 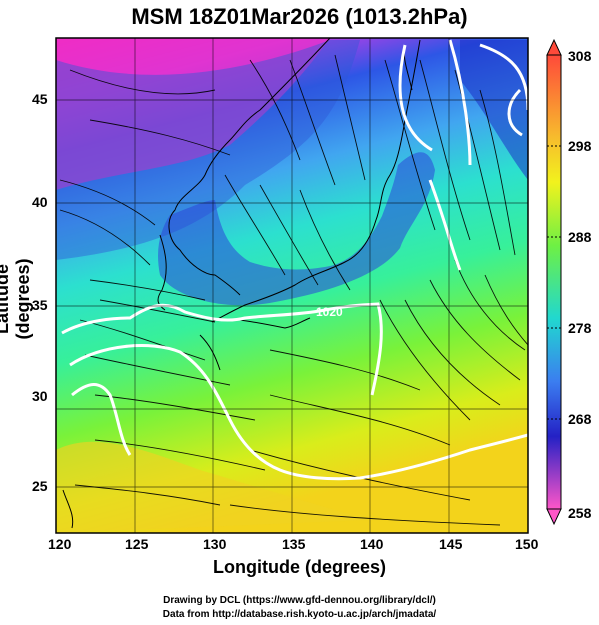 I want to click on y-tick-30: 30, so click(x=40, y=396).